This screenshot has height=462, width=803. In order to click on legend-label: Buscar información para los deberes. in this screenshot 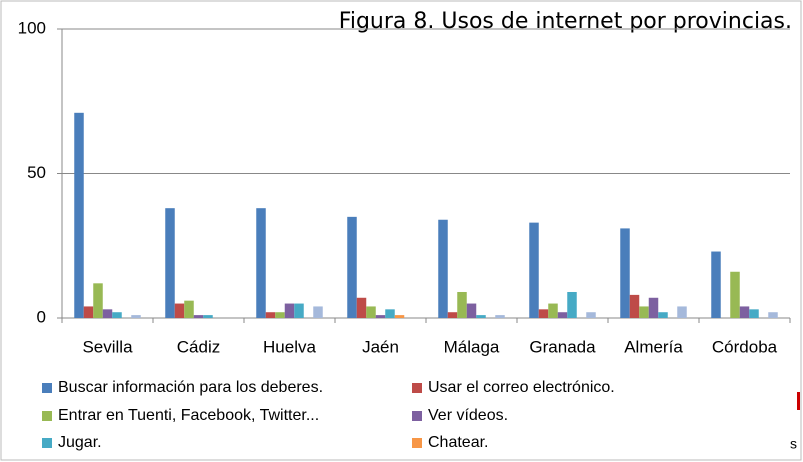, I will do `click(190, 387)`.